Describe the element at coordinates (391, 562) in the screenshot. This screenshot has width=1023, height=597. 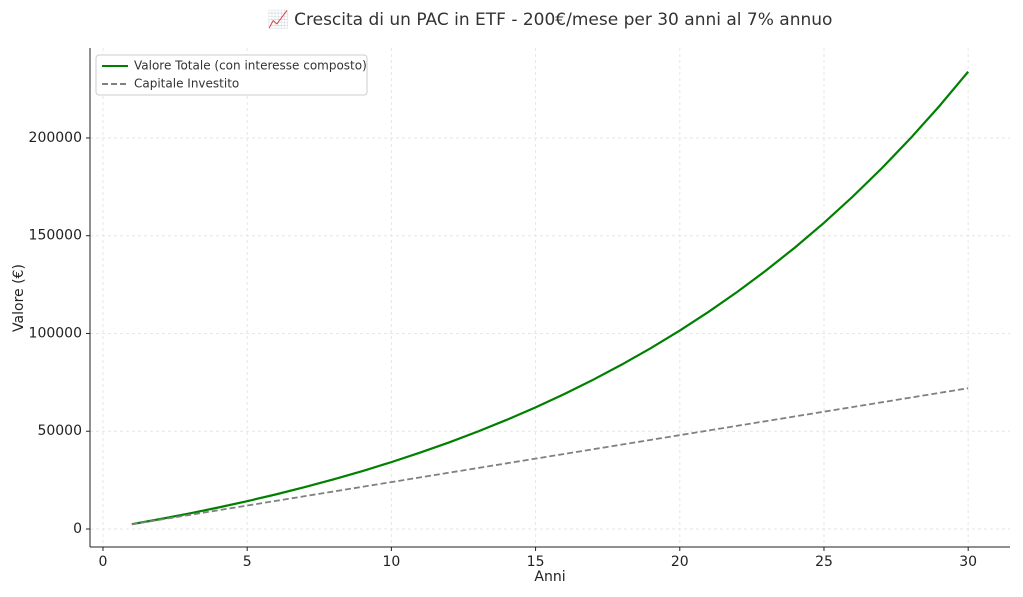
I see `x-tick-label: 10` at that location.